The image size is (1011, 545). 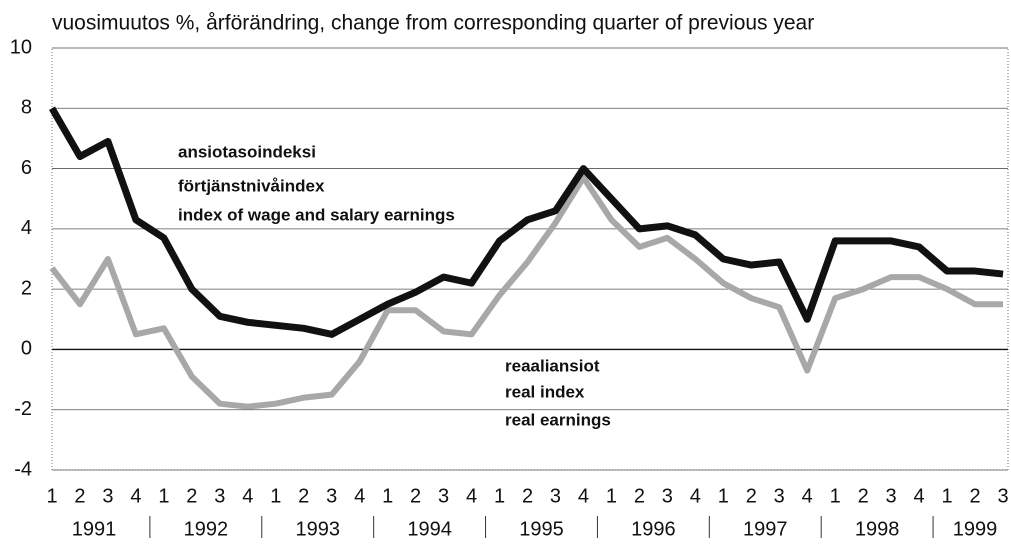 What do you see at coordinates (552, 365) in the screenshot?
I see `annotation: reaaliansiot` at bounding box center [552, 365].